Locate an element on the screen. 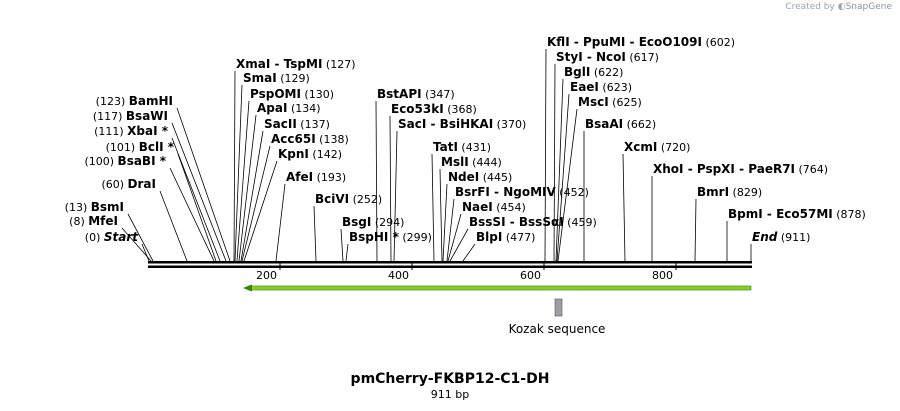 The width and height of the screenshot is (900, 411). kozak-feature-box is located at coordinates (558, 307).